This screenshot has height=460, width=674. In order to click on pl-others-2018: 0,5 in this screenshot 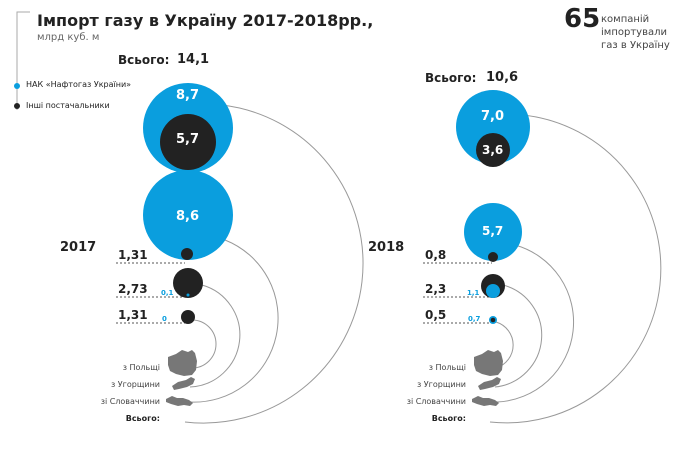, I will do `click(436, 315)`.